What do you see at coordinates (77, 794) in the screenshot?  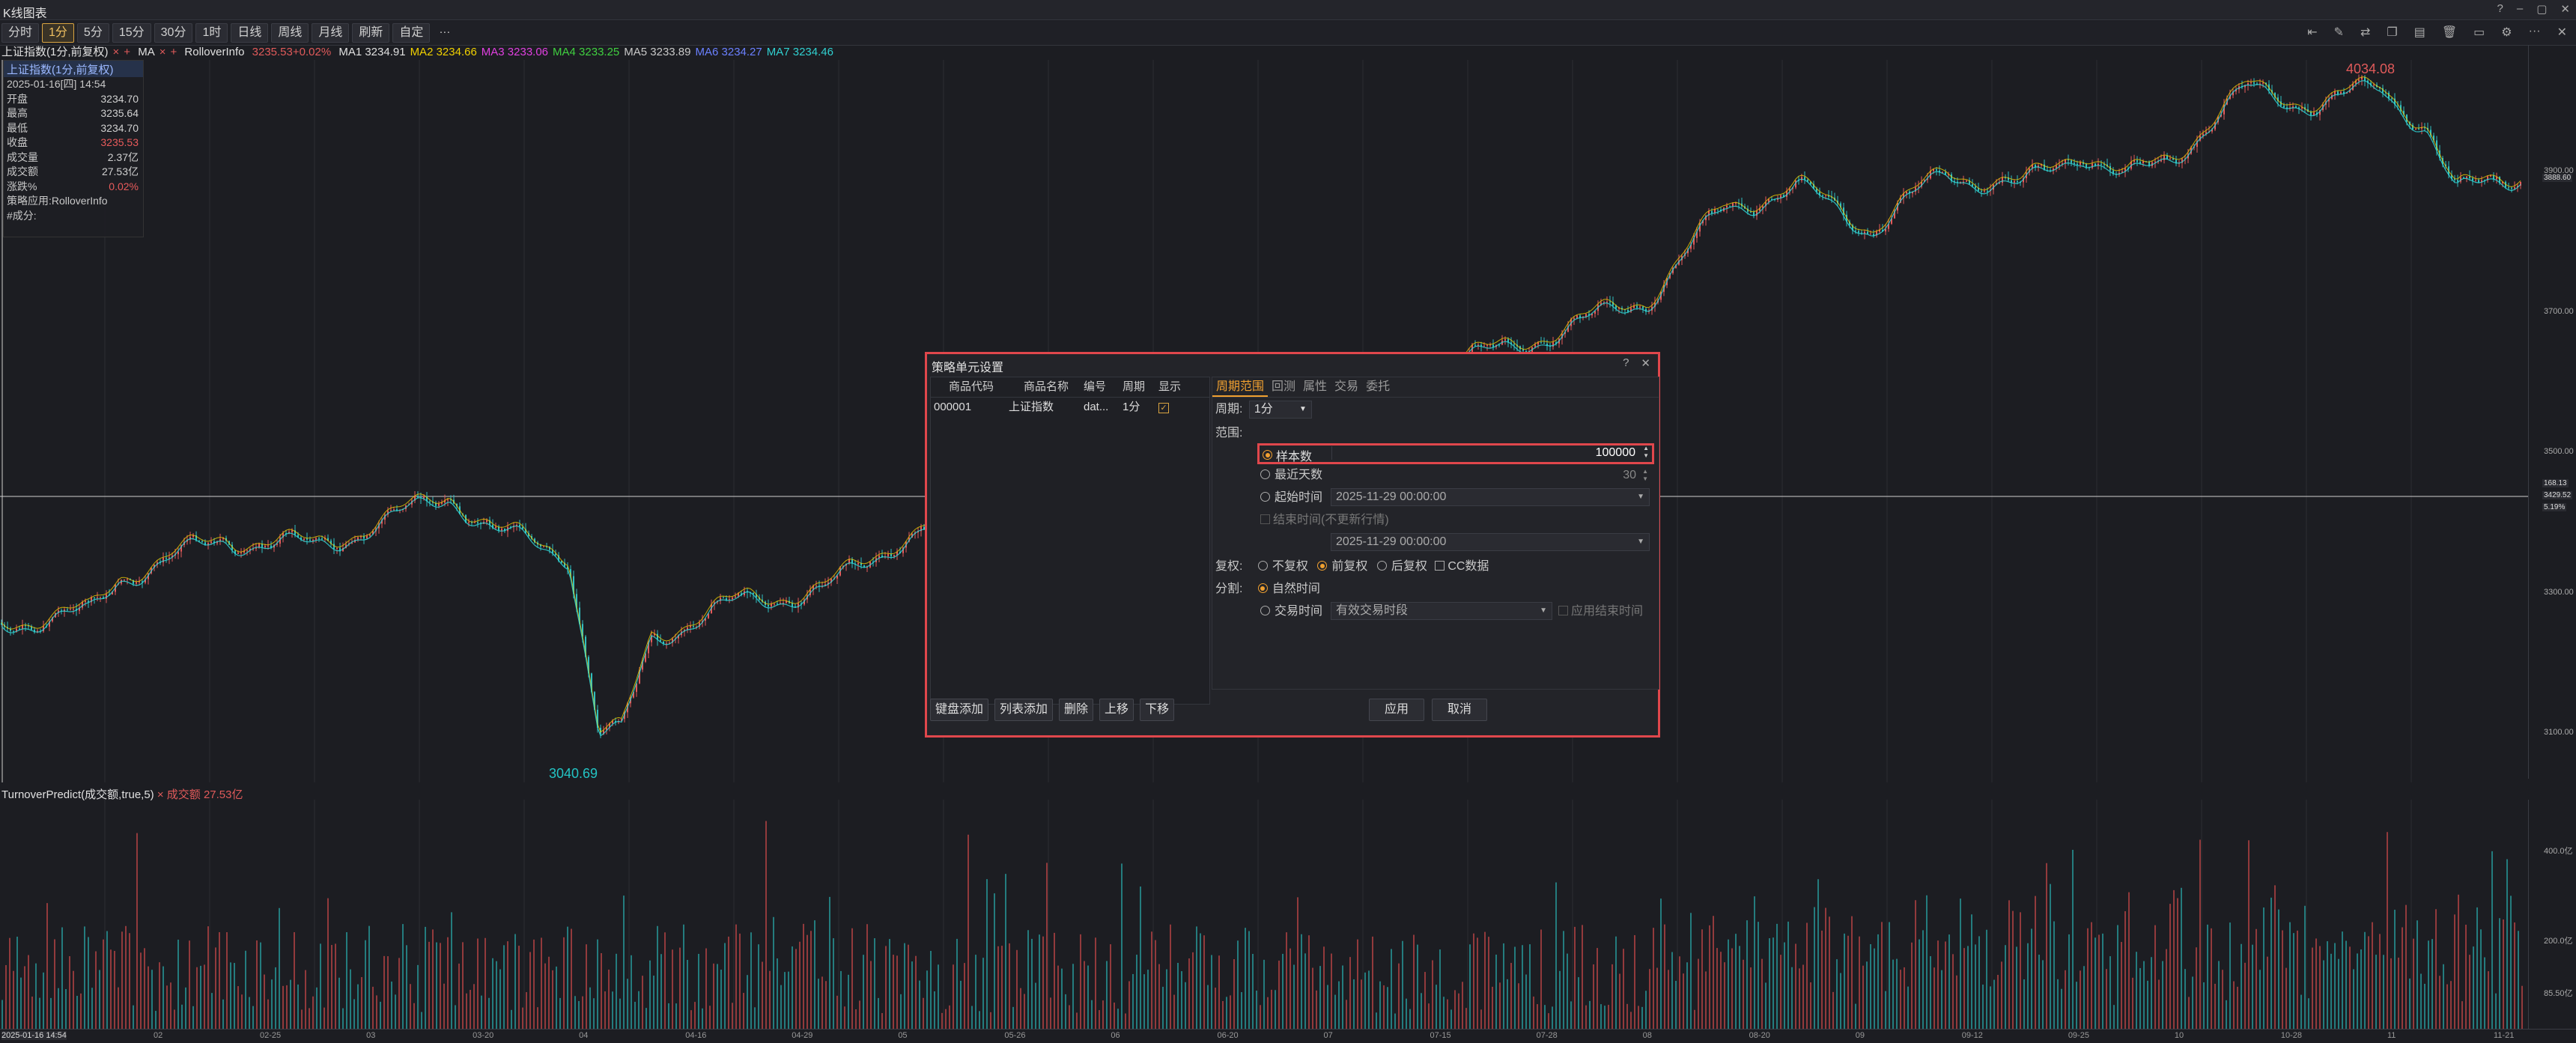 I see `volume-indicator: TurnoverPredict(成交额,true,5)` at bounding box center [77, 794].